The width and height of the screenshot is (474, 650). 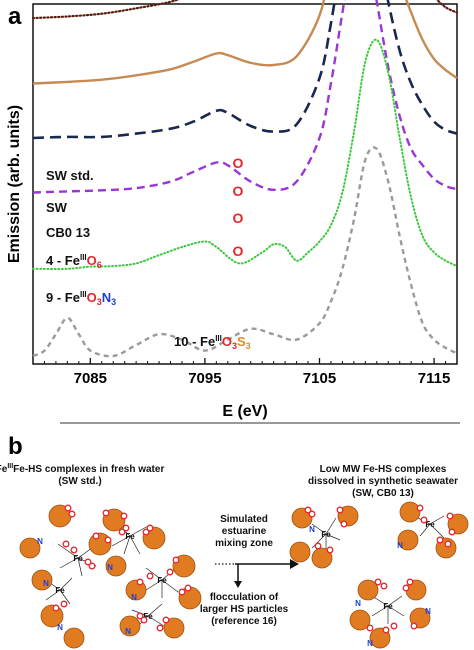 I want to click on left-title: FeIIIFe-HS complexes in fresh water, so click(x=82, y=469).